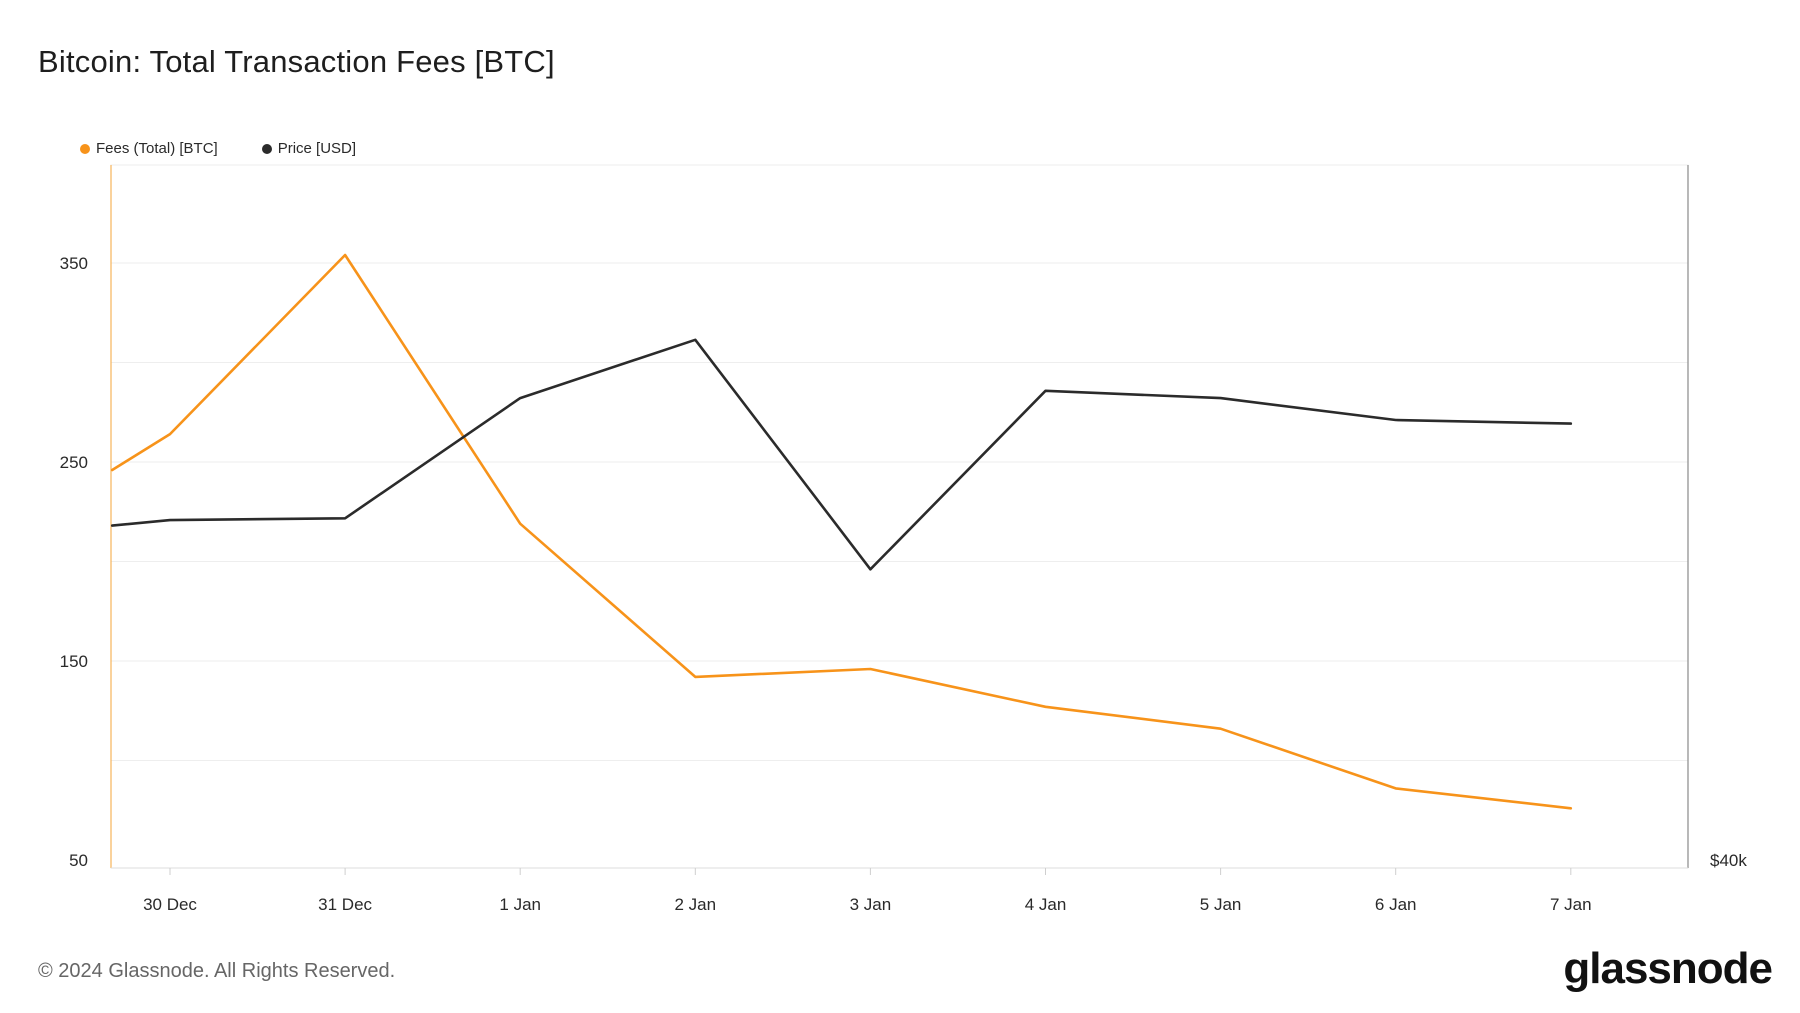  I want to click on legend-item-price: Price [USD], so click(309, 148).